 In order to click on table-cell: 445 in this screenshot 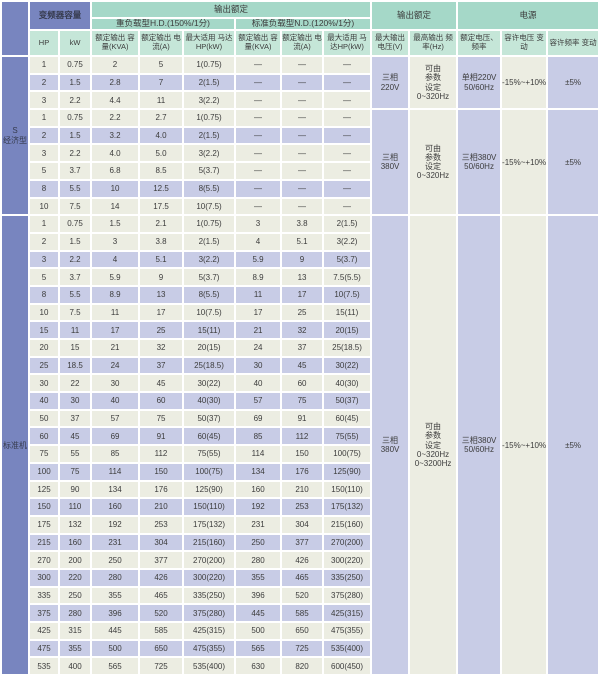, I will do `click(258, 613)`.